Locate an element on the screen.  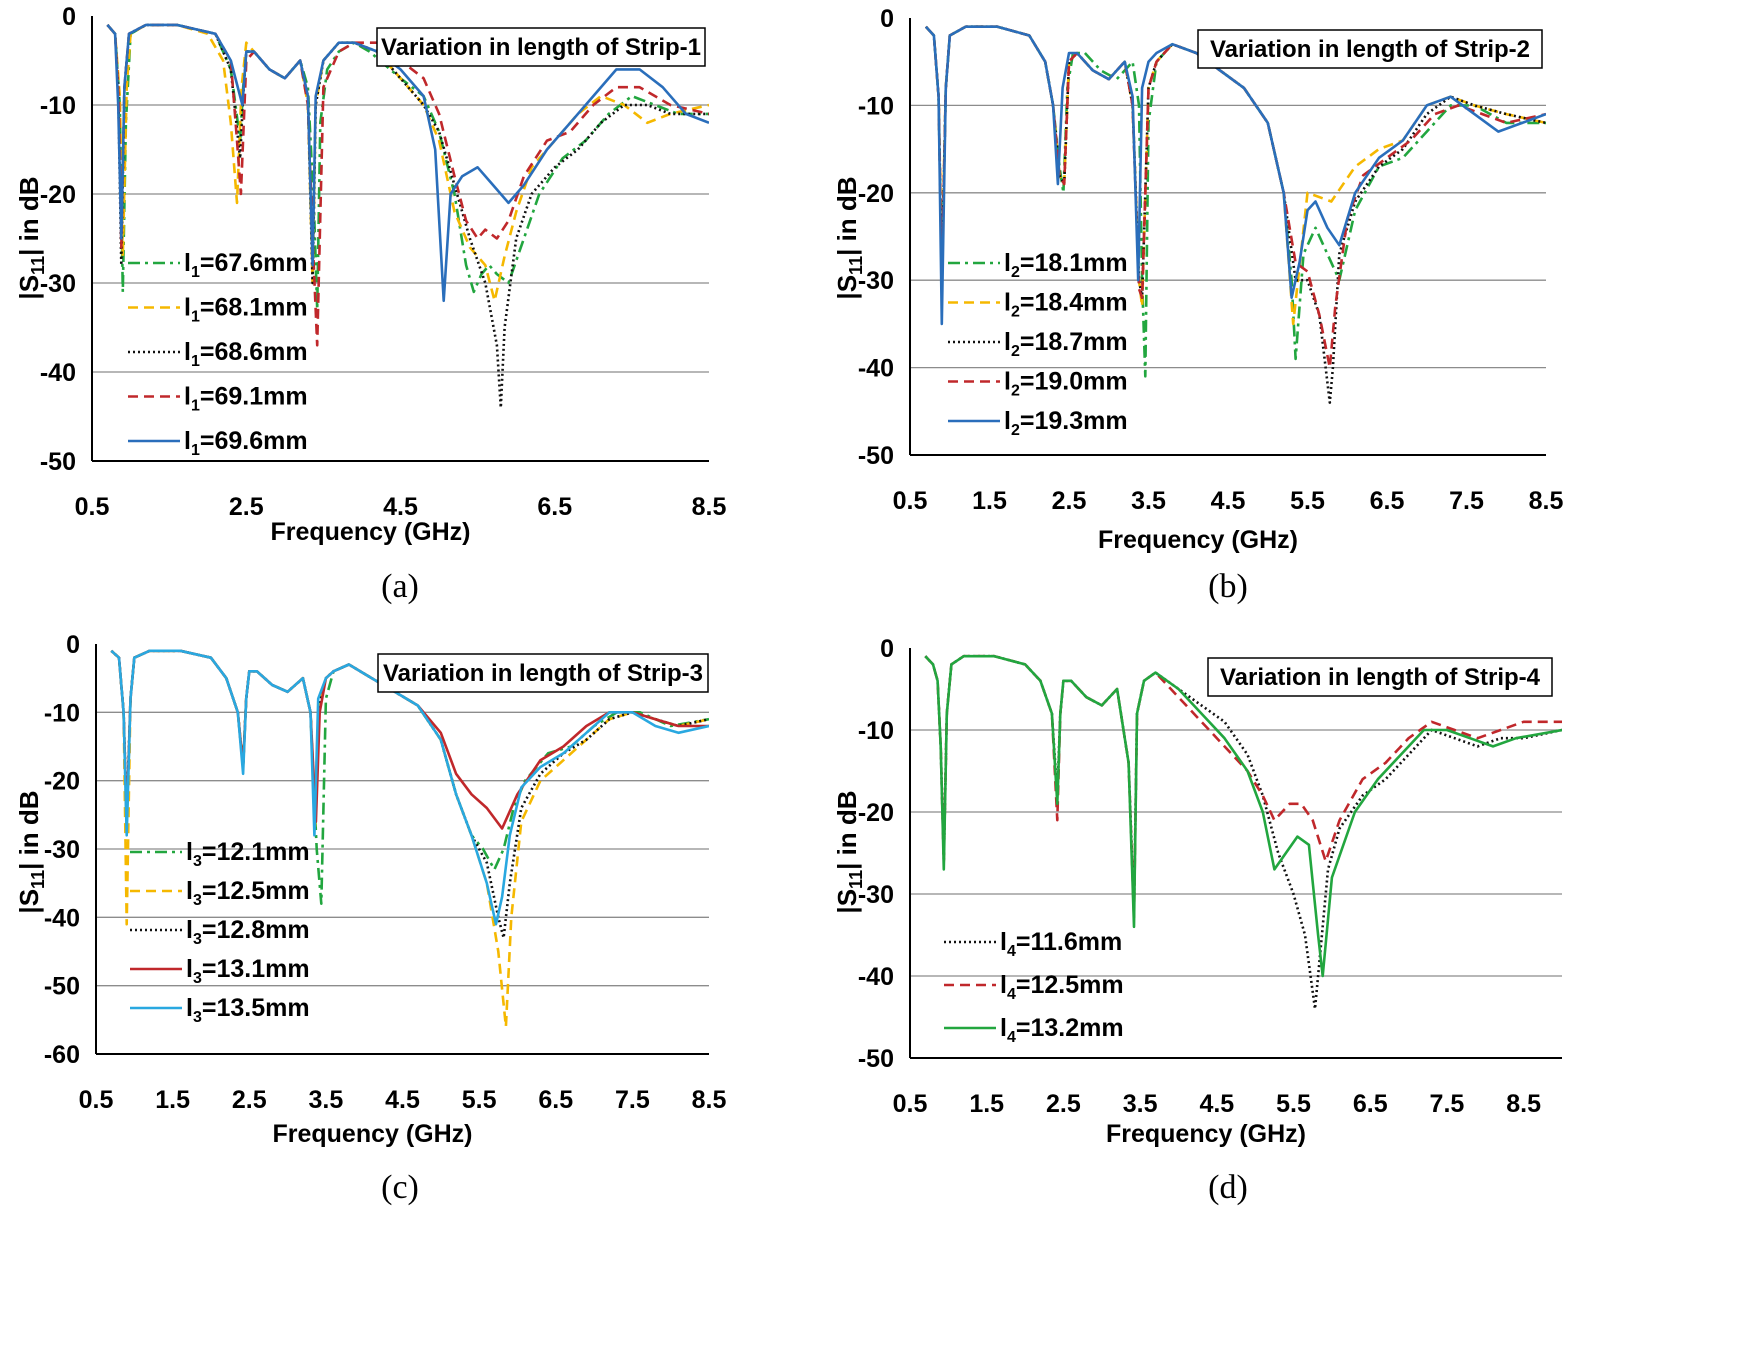
legend-label: l2=18.4mm is located at coordinates (1066, 305).